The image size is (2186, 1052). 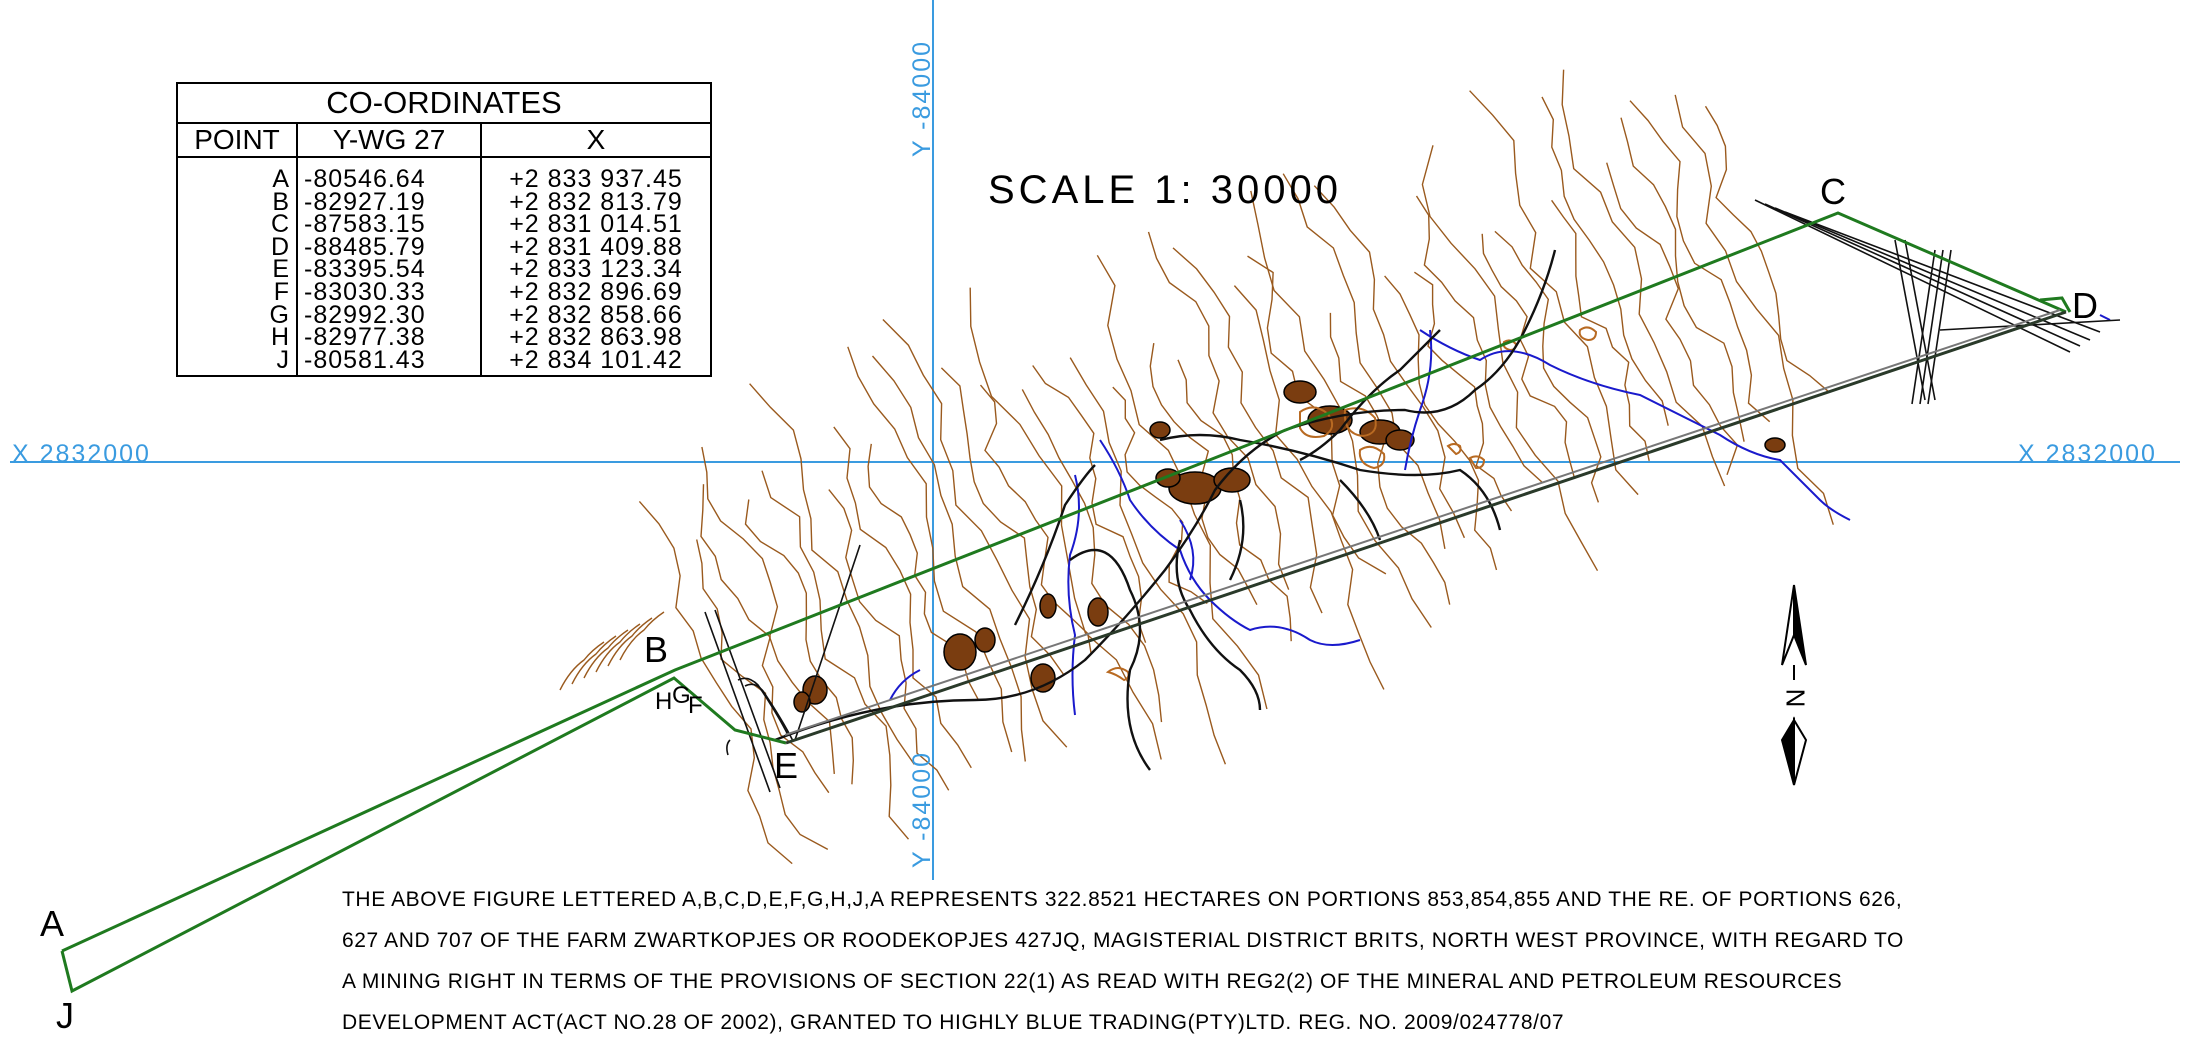 I want to click on cell-y: -83395.54, so click(x=389, y=269).